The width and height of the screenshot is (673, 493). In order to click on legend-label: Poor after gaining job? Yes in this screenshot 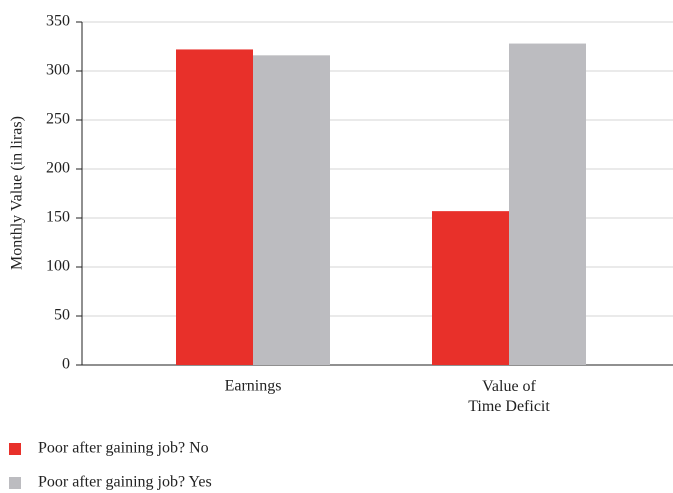, I will do `click(125, 482)`.